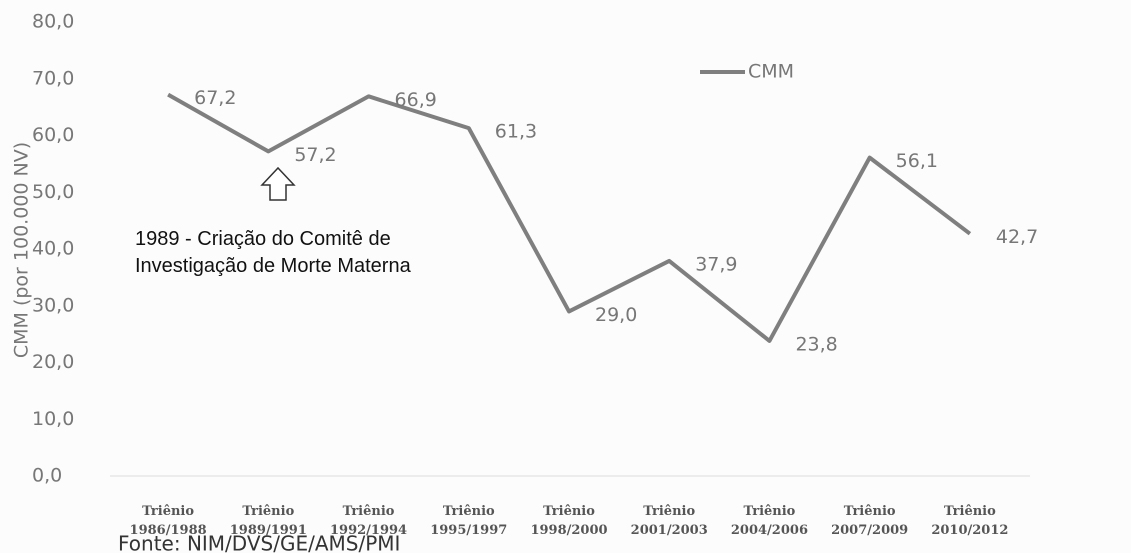 The image size is (1131, 553). What do you see at coordinates (47, 476) in the screenshot?
I see `y-tick-label: 0,0` at bounding box center [47, 476].